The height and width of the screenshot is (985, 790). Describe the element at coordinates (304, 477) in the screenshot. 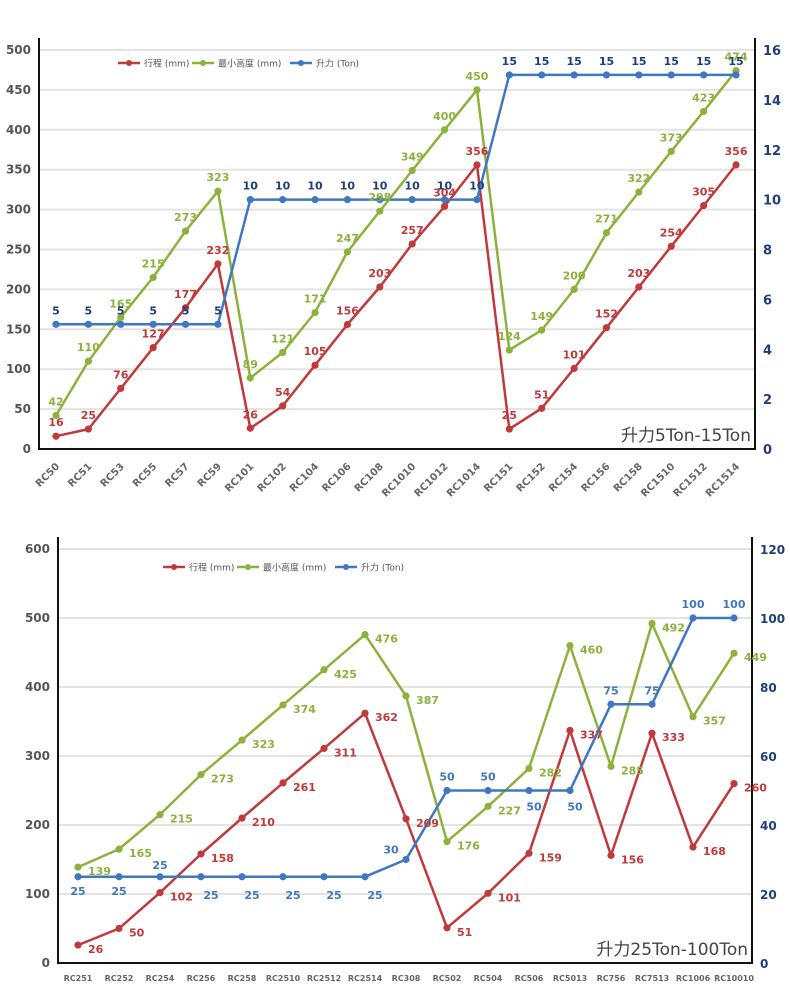

I see `x-tick-label: RC104` at that location.